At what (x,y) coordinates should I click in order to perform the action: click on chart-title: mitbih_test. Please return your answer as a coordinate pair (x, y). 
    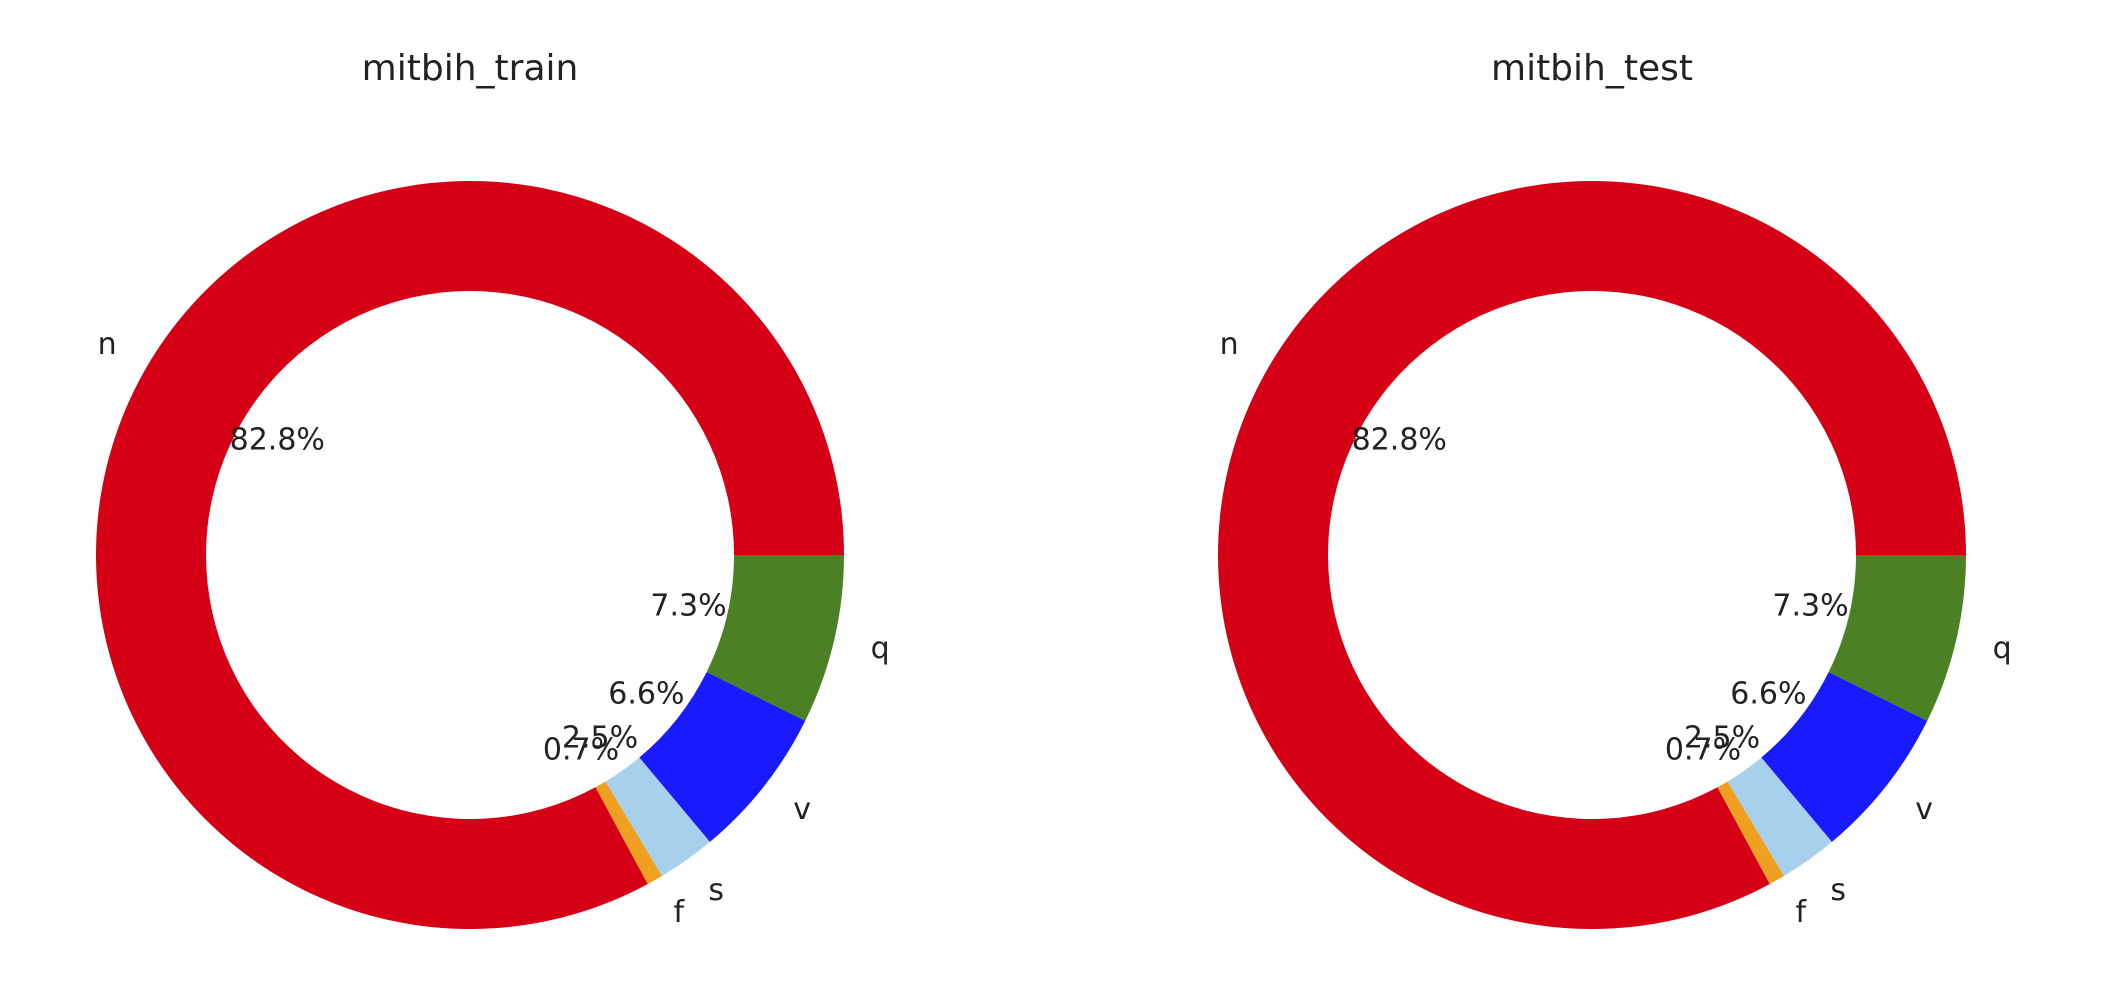
    Looking at the image, I should click on (1592, 68).